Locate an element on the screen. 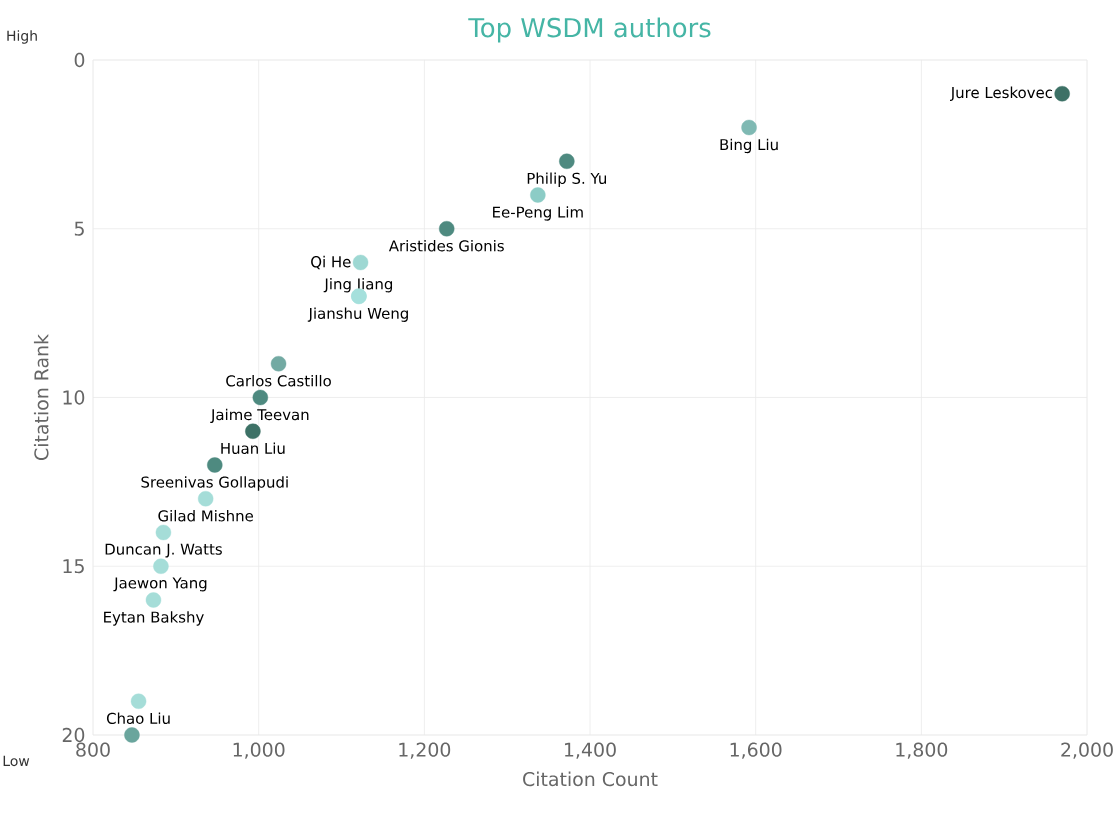 The image size is (1118, 827). y-tick-label: 0 is located at coordinates (79, 60).